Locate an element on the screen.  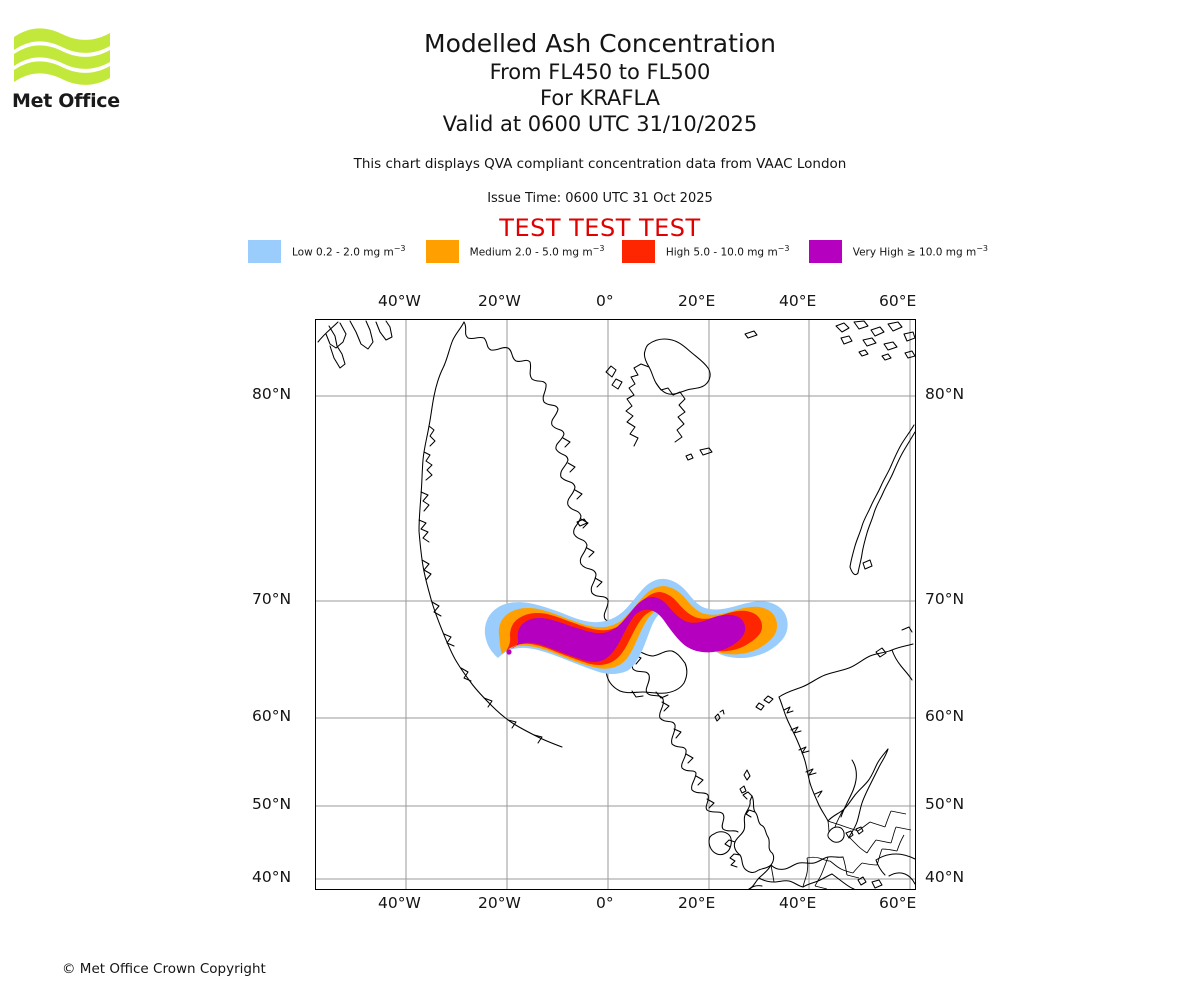
met-office-wave-logo-icon is located at coordinates (62, 56).